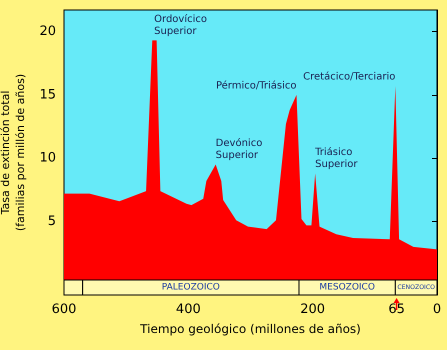 The image size is (447, 350). I want to click on annotation: Pérmico/Triásico, so click(256, 86).